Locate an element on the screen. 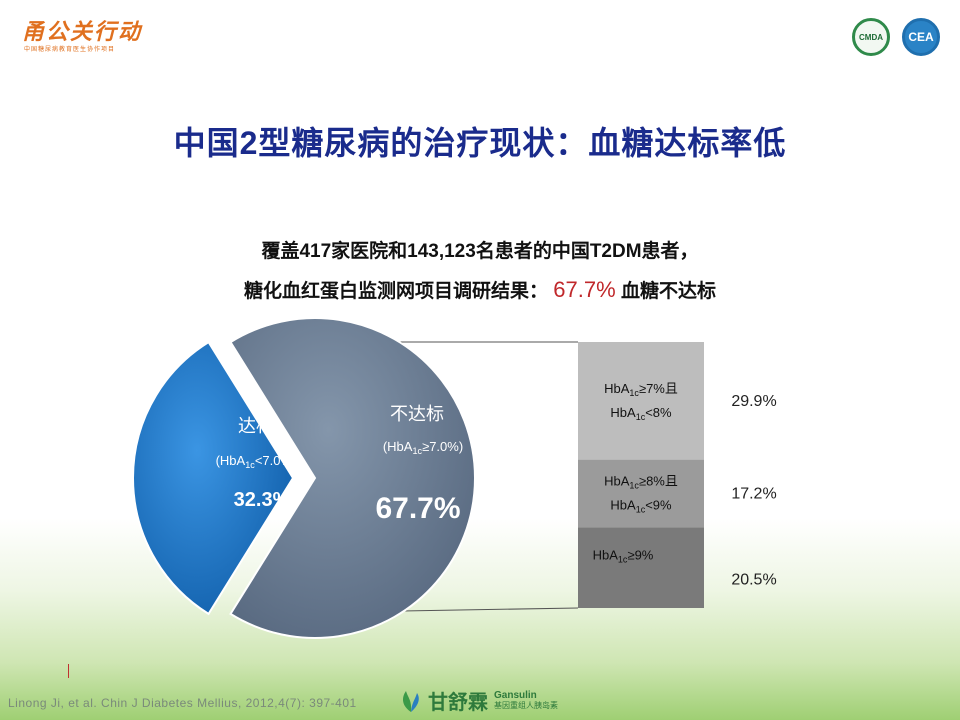 The height and width of the screenshot is (720, 960). brand-english-sub: 基因重组人胰岛素 is located at coordinates (526, 705).